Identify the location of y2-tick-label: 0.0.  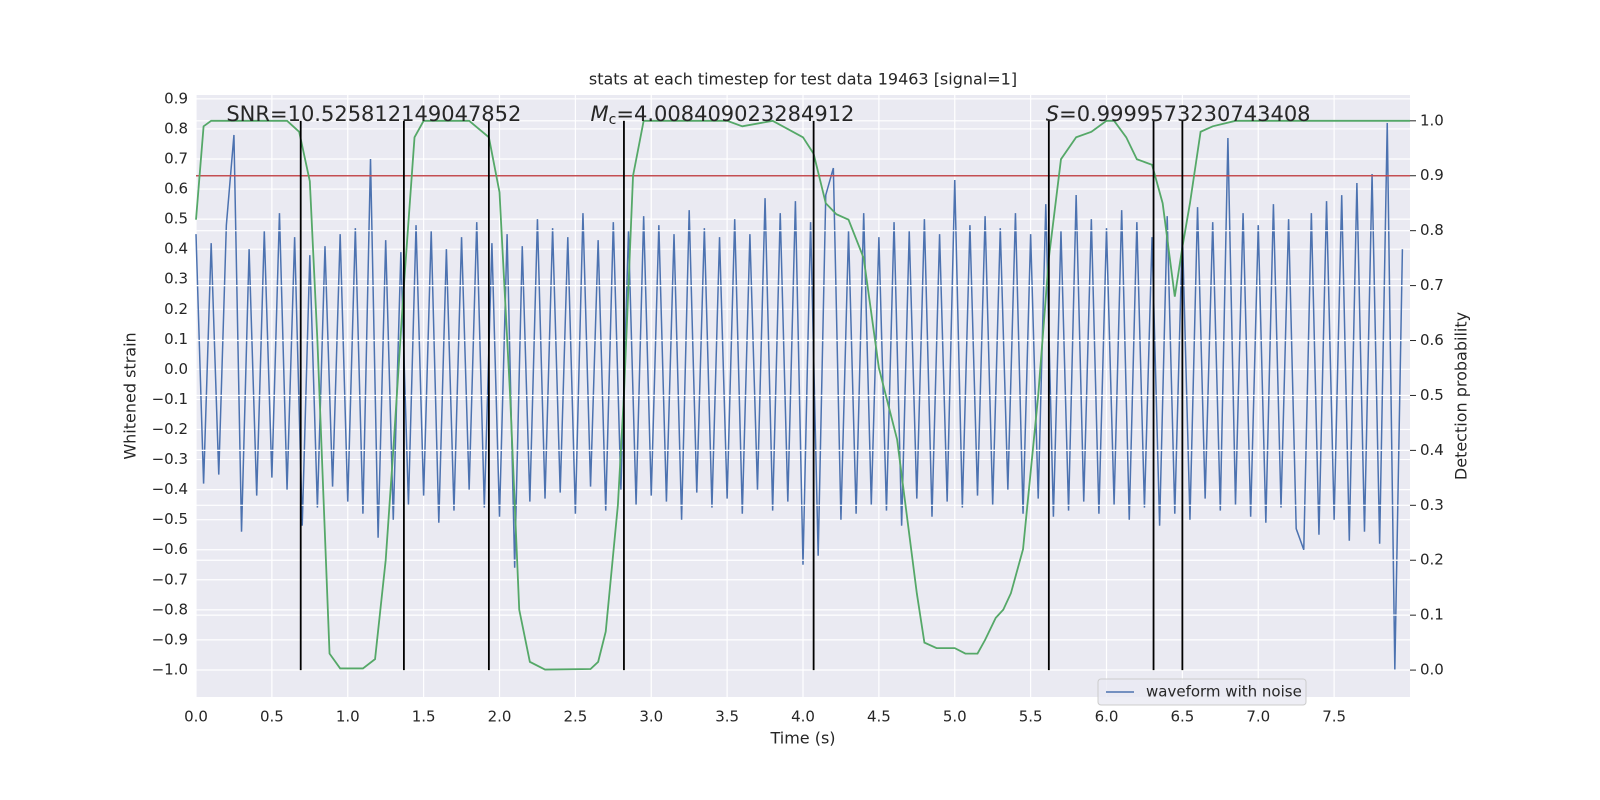
(1432, 670).